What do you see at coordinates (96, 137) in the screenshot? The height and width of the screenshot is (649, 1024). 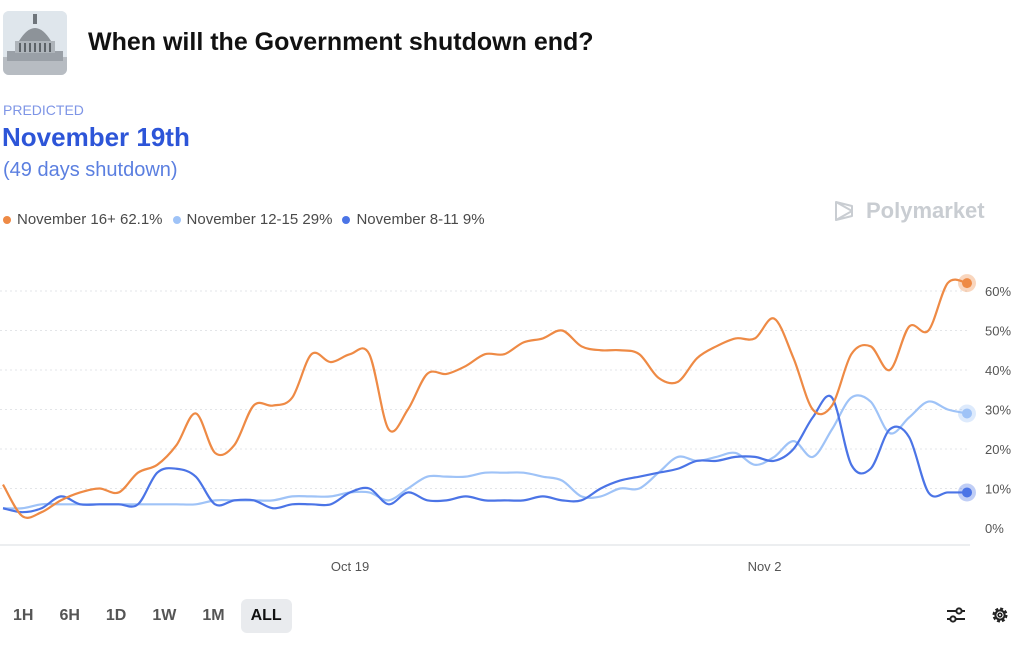 I see `predicted-value: November 19th` at bounding box center [96, 137].